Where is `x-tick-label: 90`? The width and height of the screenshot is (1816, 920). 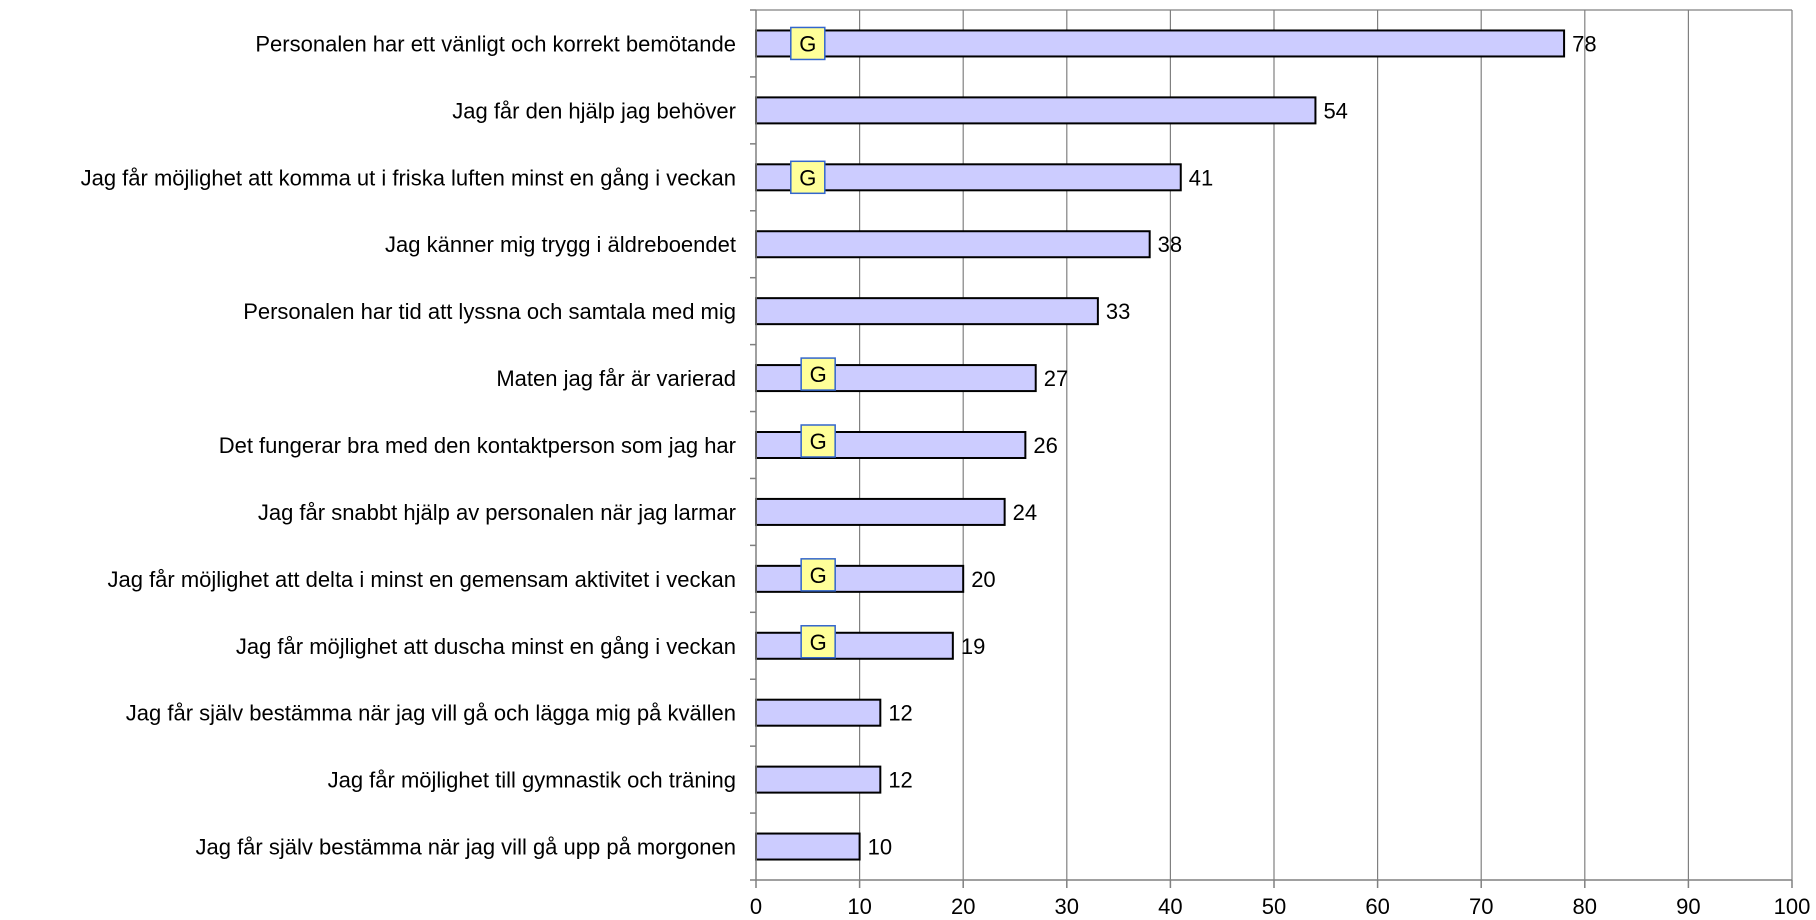 x-tick-label: 90 is located at coordinates (1688, 906).